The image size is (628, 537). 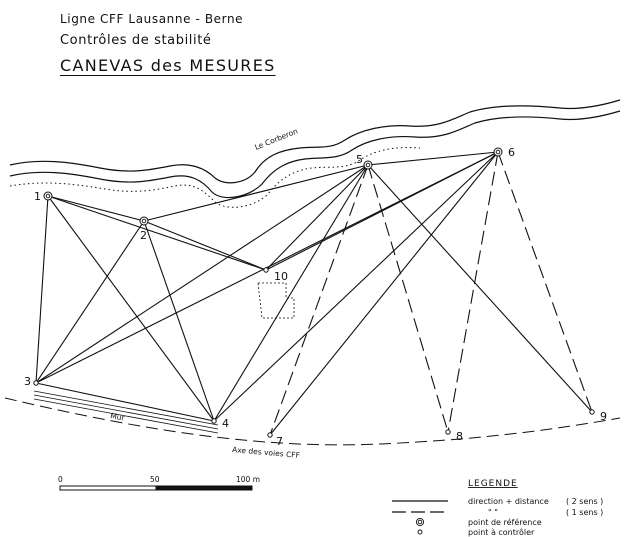 I want to click on axis-label: Axe des voies CFF, so click(x=266, y=452).